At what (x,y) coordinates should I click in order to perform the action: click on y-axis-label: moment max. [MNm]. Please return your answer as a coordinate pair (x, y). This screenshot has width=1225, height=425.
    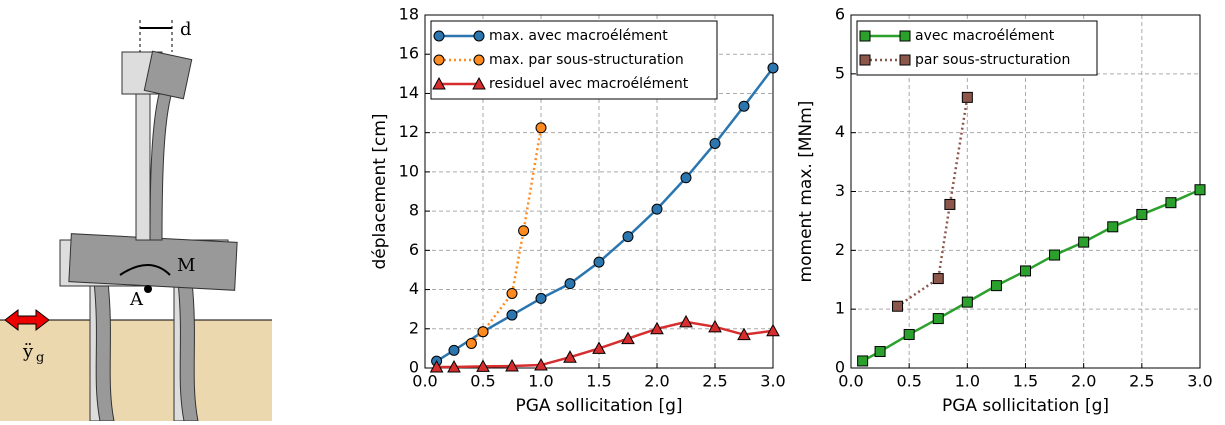
    Looking at the image, I should click on (806, 192).